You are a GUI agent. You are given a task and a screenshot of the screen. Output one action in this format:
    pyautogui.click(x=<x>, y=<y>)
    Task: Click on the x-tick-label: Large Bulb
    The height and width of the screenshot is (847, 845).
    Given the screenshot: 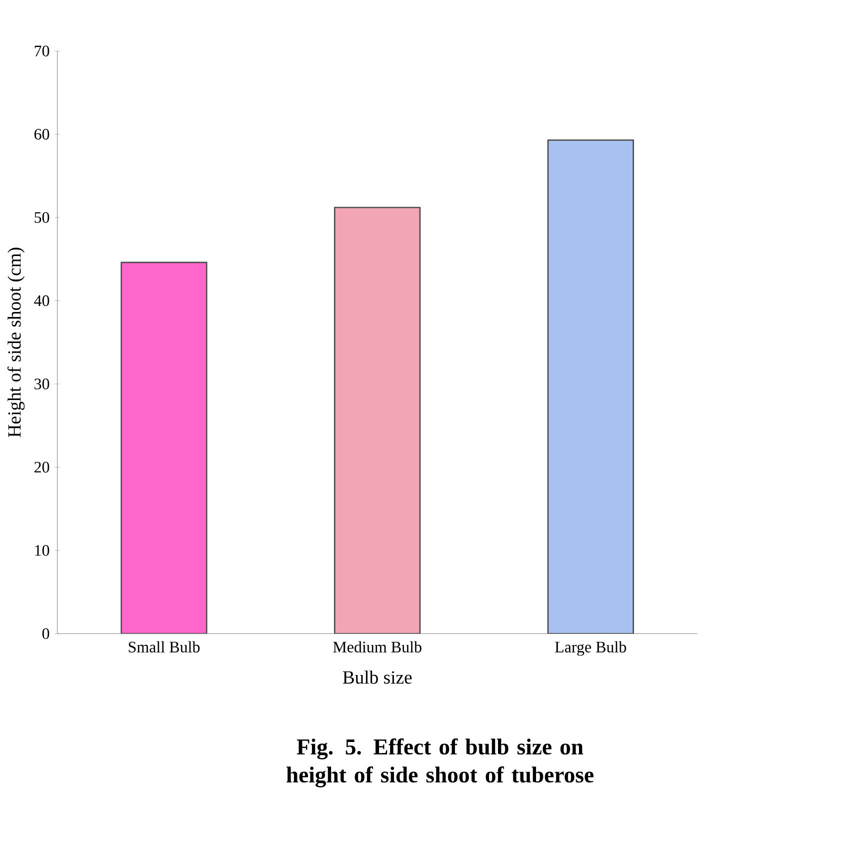 What is the action you would take?
    pyautogui.click(x=590, y=648)
    